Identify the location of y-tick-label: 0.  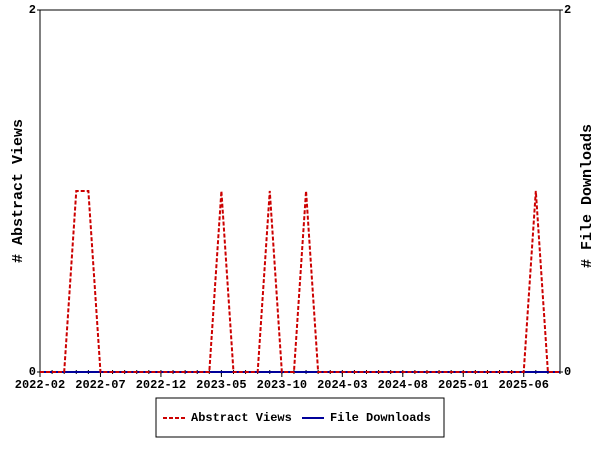
(32, 372).